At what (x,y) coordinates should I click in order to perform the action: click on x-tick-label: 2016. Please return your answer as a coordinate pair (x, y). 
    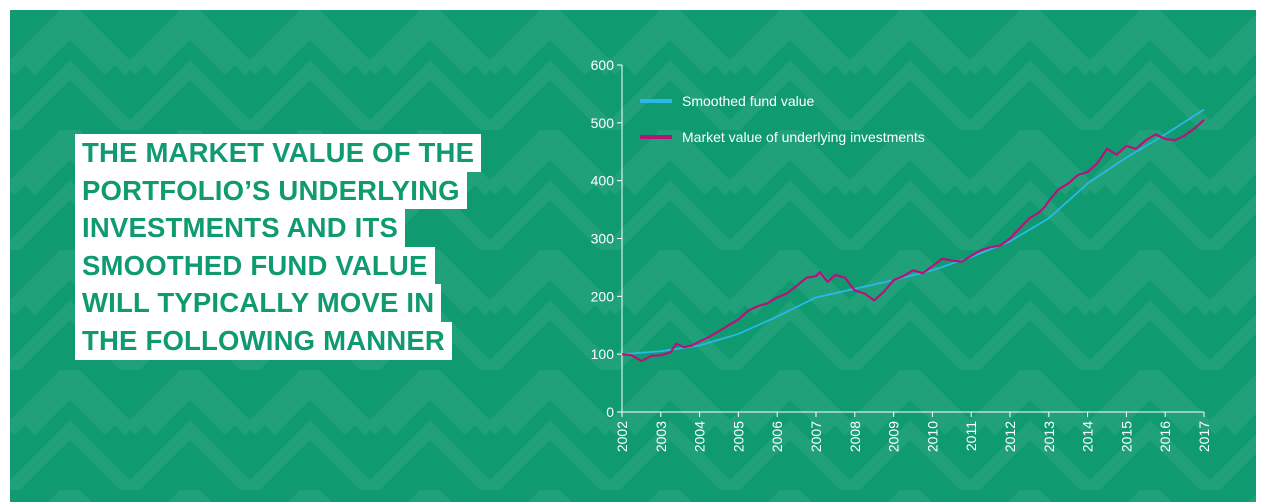
    Looking at the image, I should click on (1165, 436).